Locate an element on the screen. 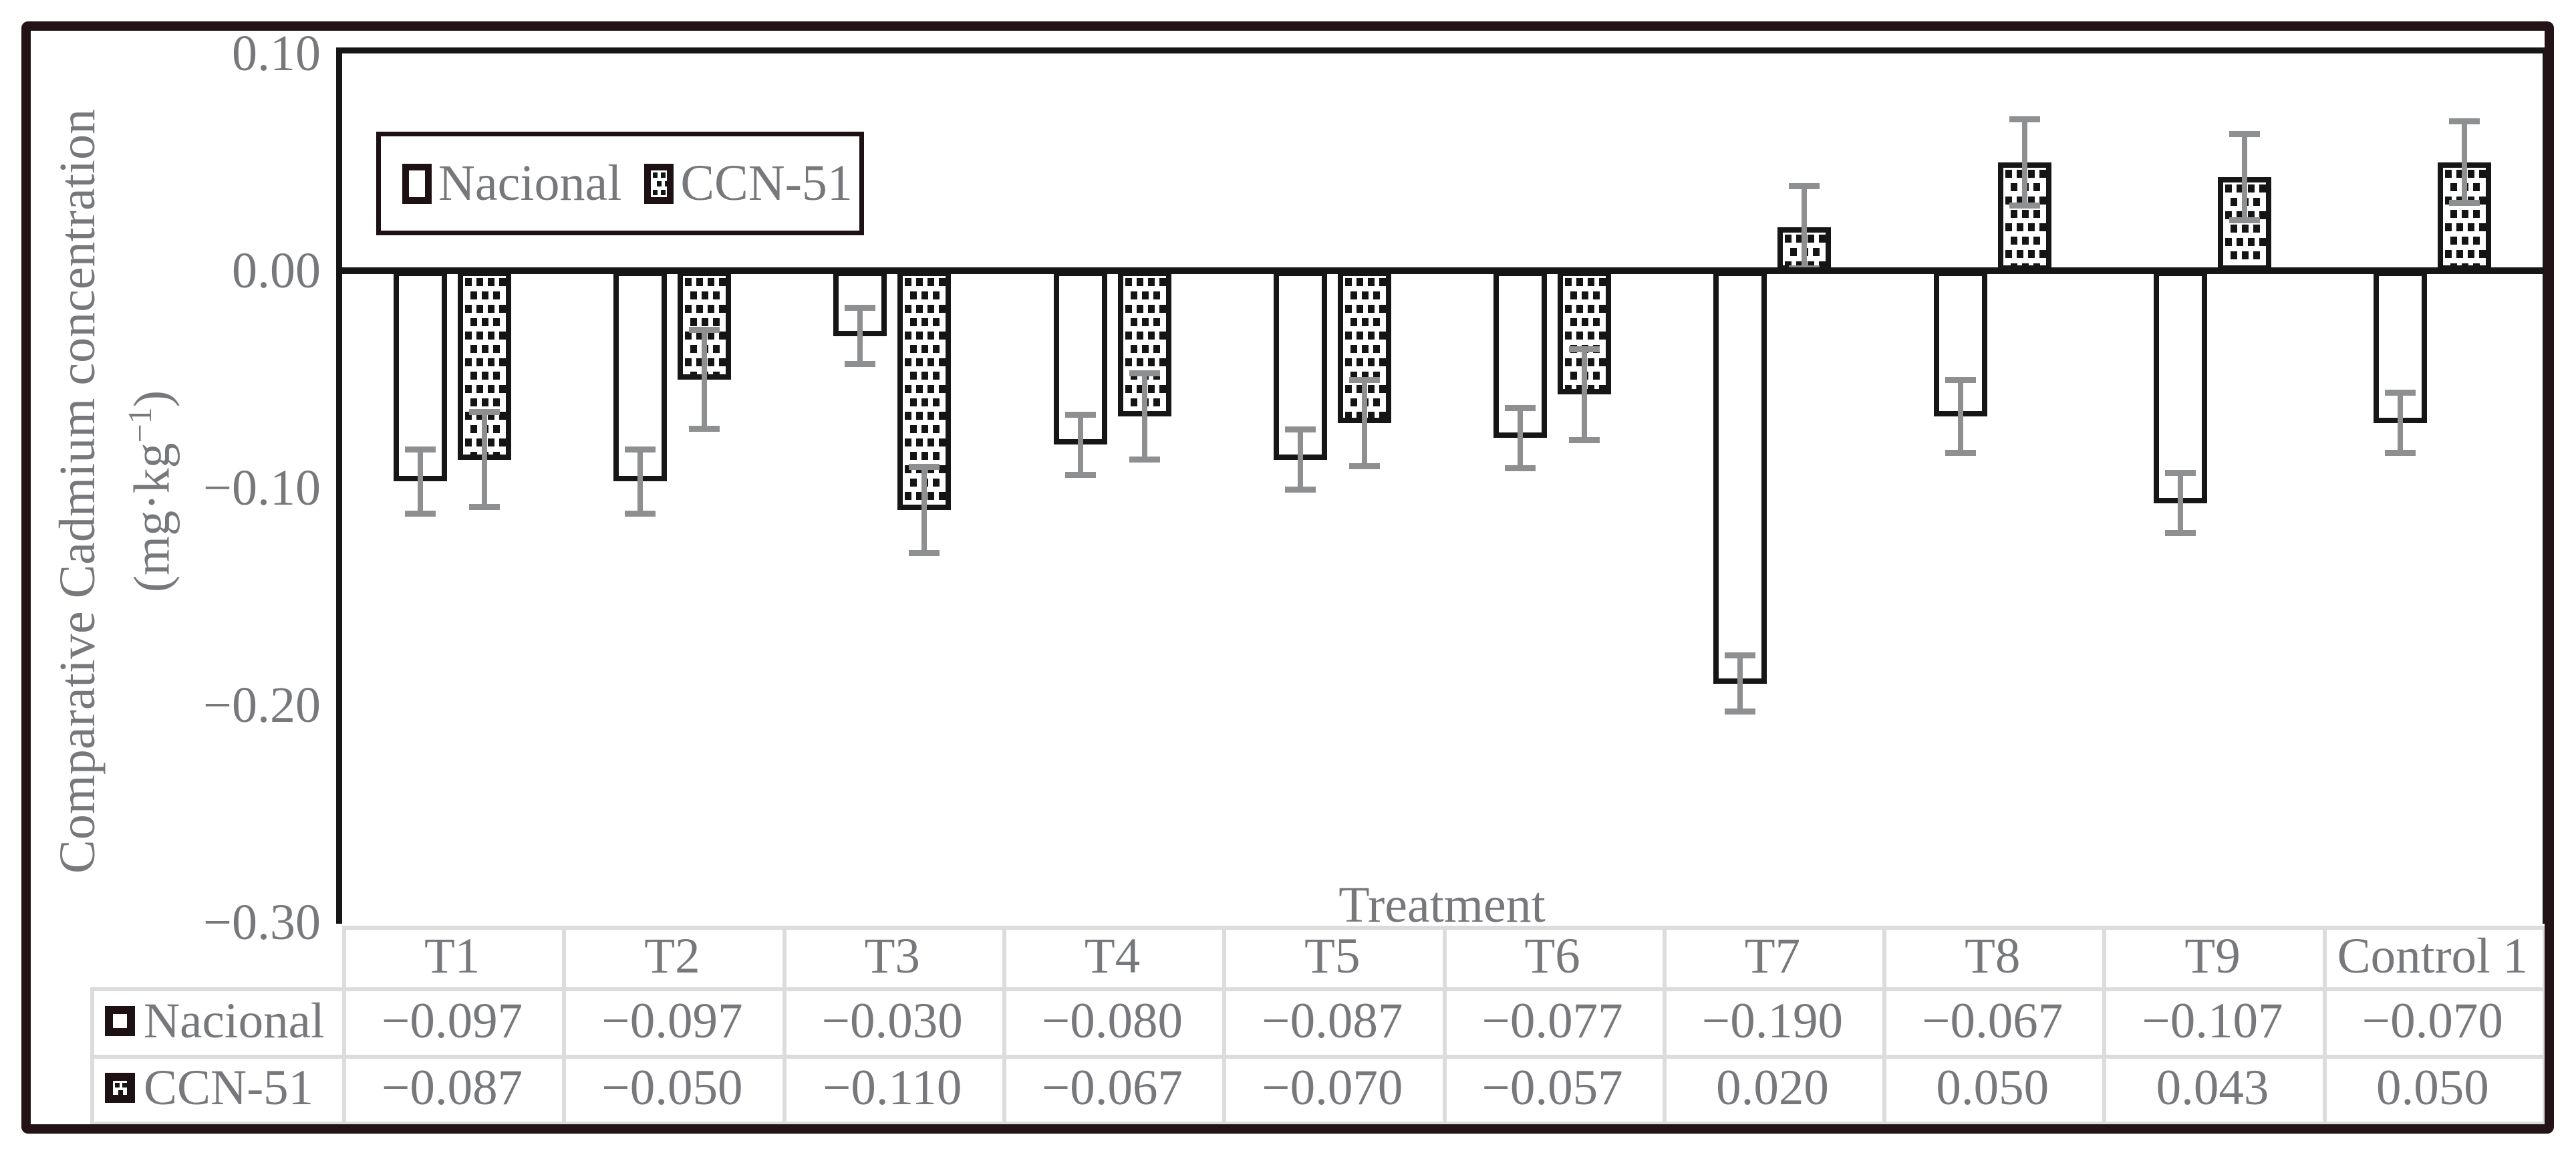  error-bar-ccn-51-T8-cap-top is located at coordinates (2024, 119).